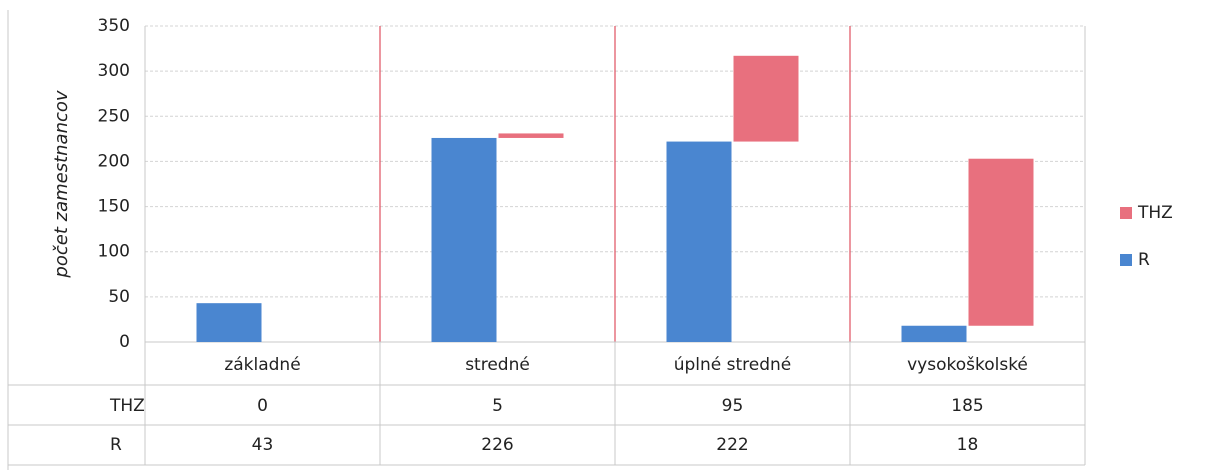 This screenshot has width=1206, height=474. I want to click on y-axis-label: počet zamestnancov, so click(61, 184).